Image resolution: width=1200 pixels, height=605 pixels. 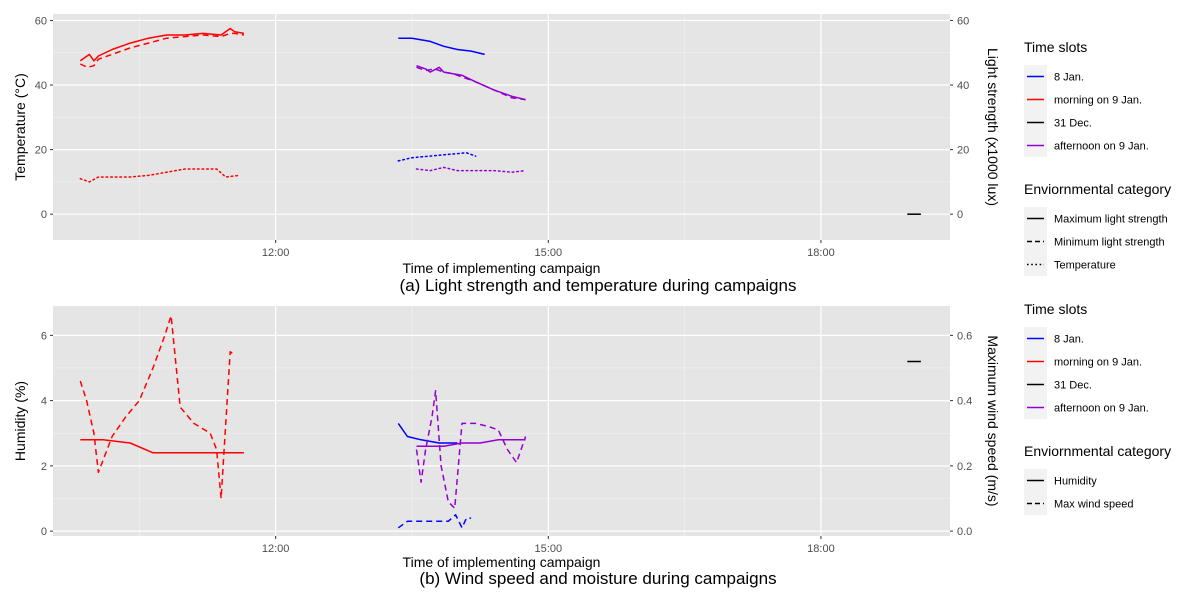 I want to click on y-right-axis-title: Light strength (x1000 lux), so click(x=993, y=127).